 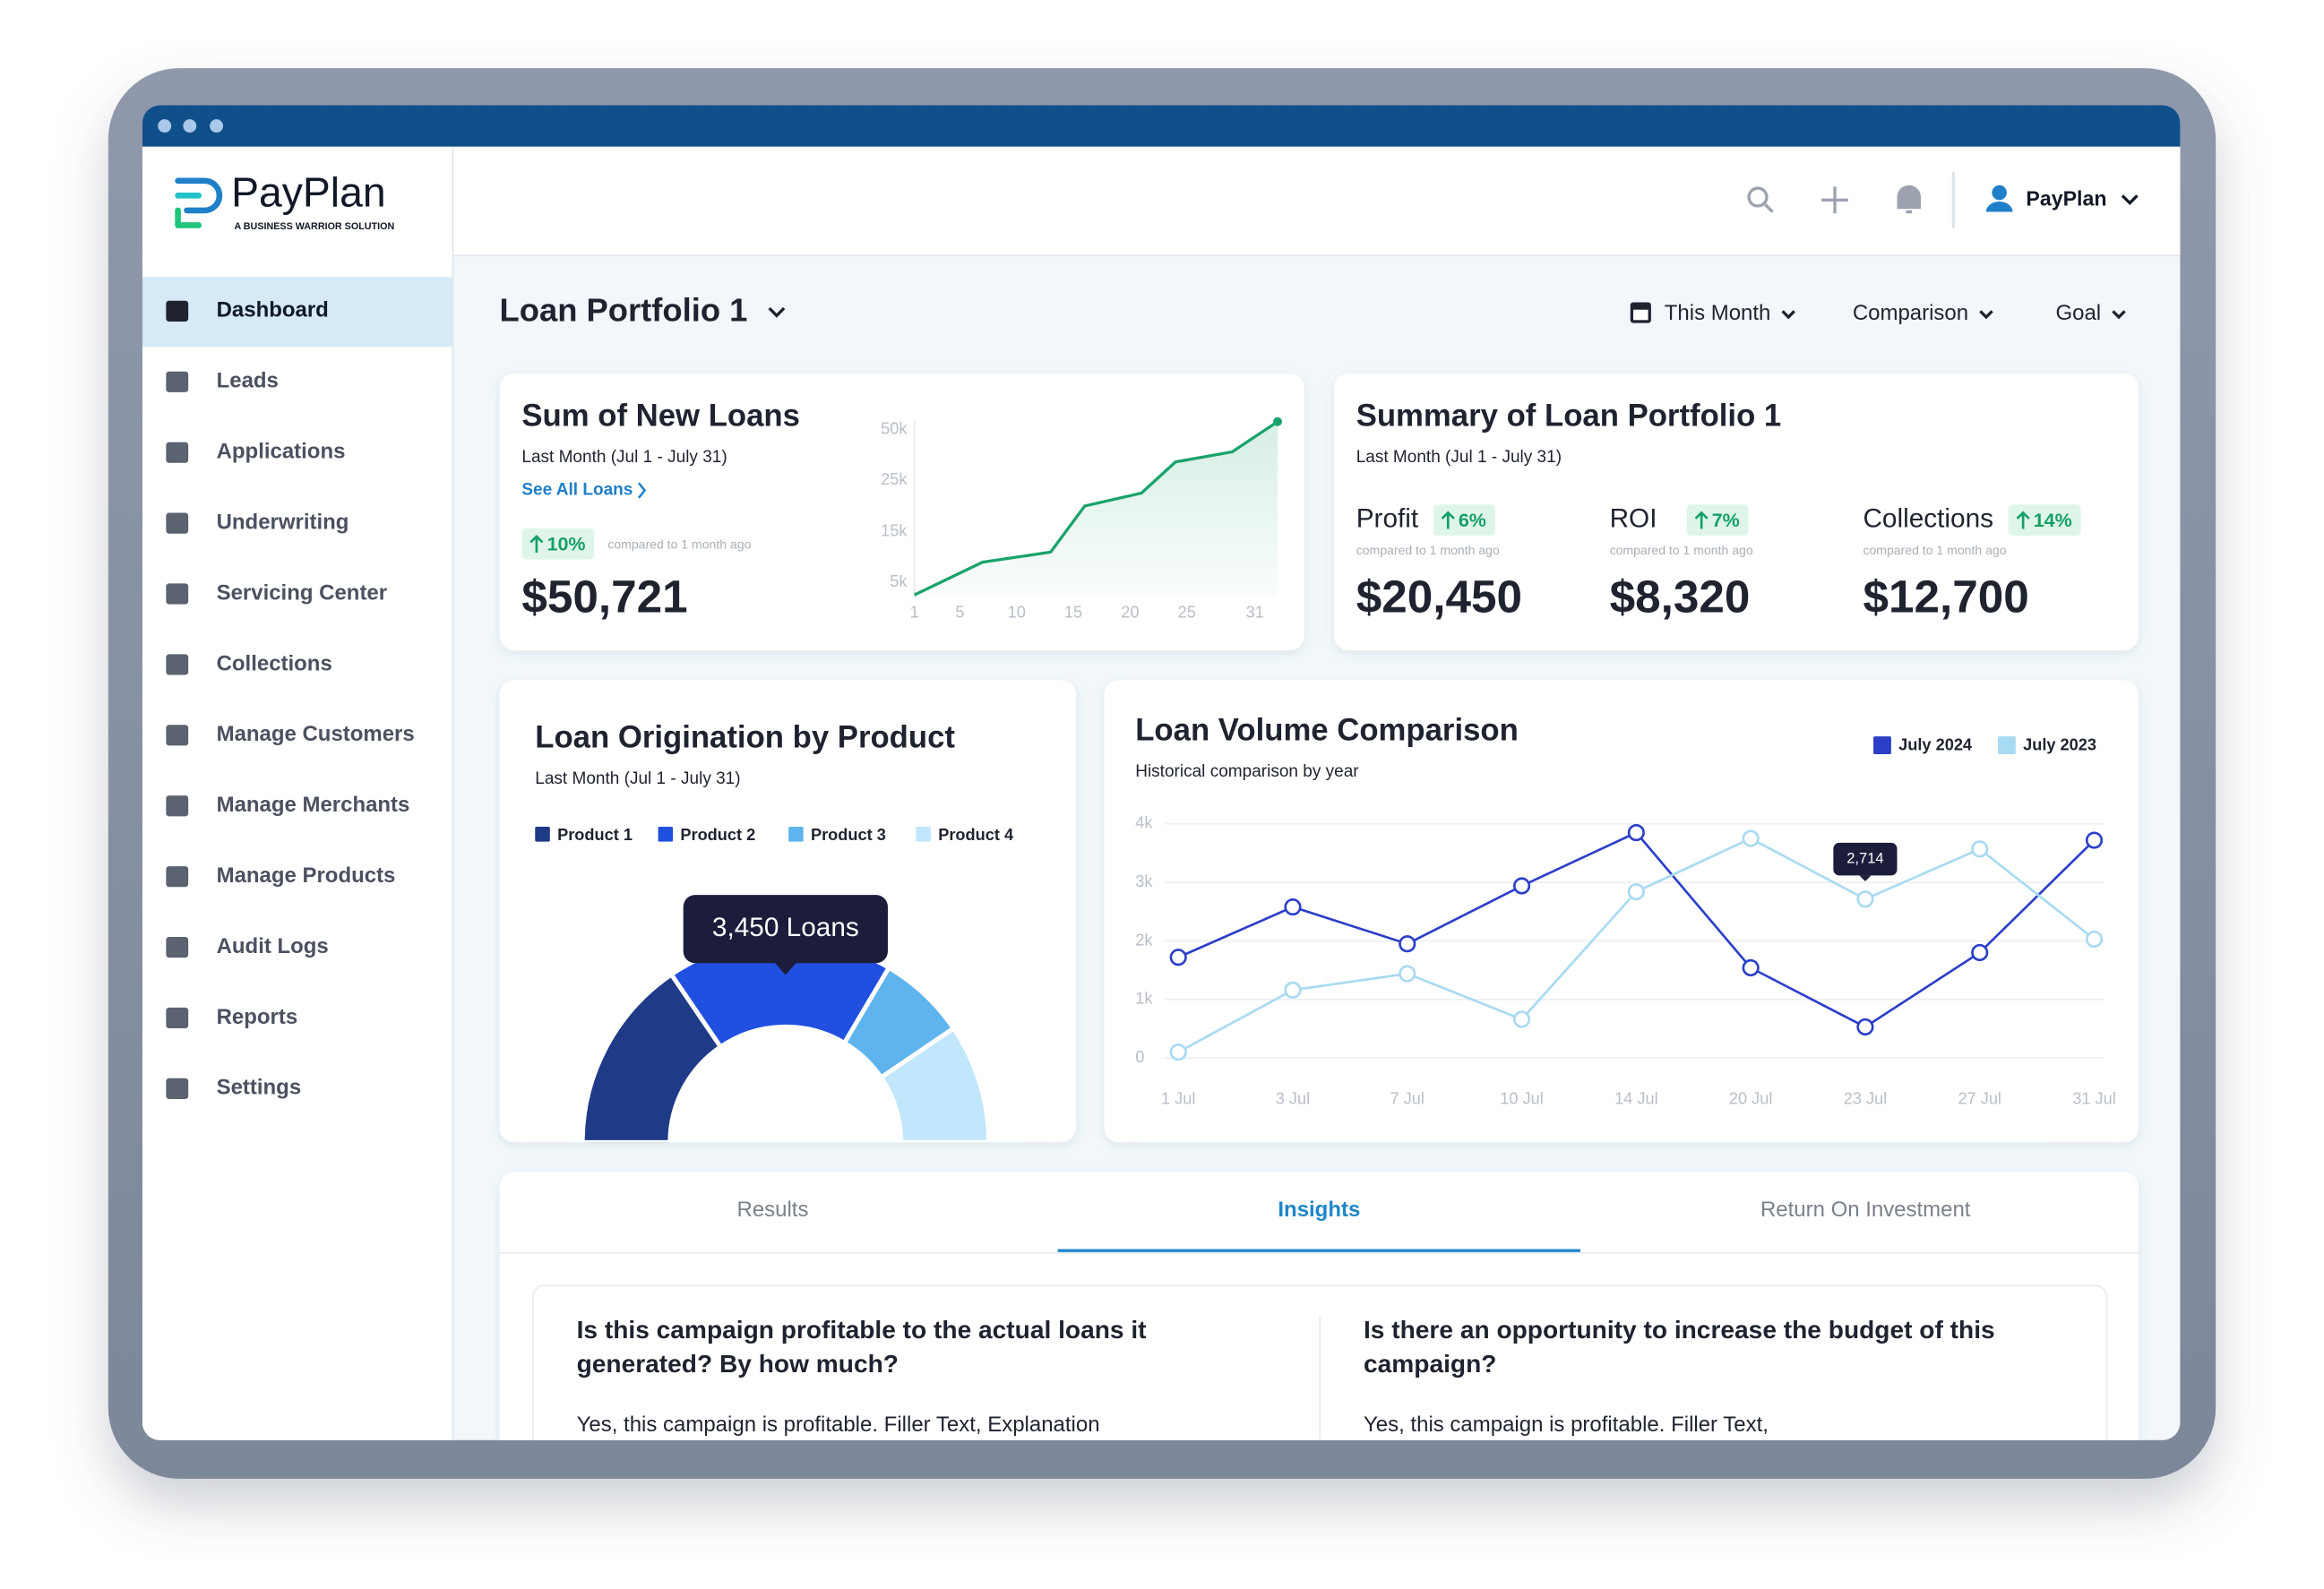 I want to click on x-tick-label: 5, so click(x=959, y=613).